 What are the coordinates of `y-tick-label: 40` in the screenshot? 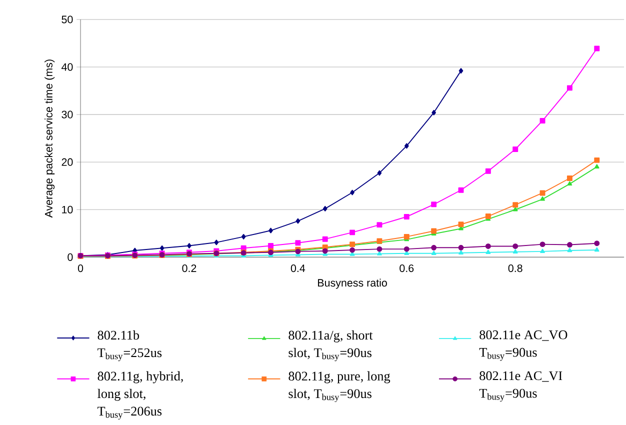 It's located at (67, 67).